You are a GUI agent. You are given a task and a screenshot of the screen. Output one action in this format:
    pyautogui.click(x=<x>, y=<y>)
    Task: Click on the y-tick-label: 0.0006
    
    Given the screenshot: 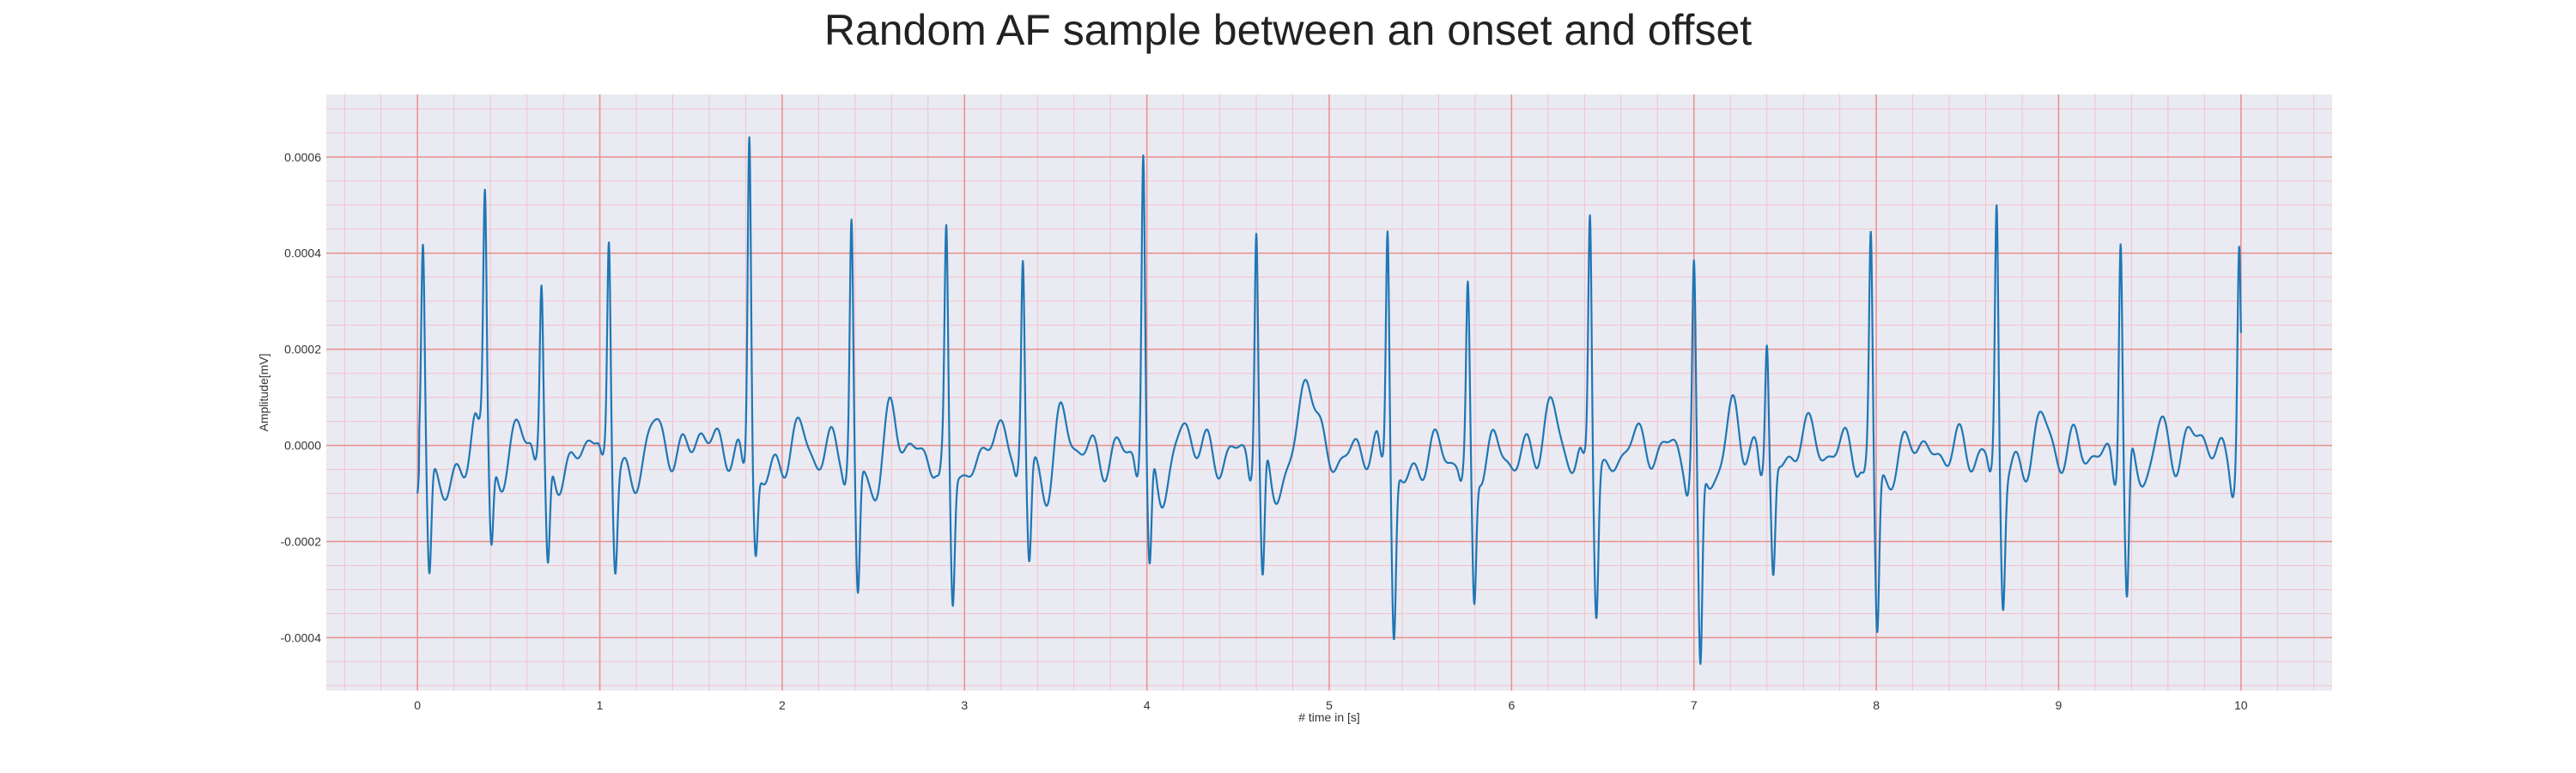 What is the action you would take?
    pyautogui.click(x=302, y=157)
    